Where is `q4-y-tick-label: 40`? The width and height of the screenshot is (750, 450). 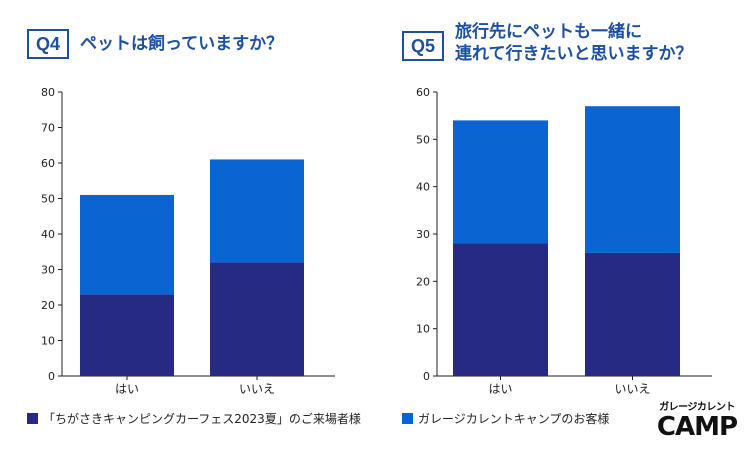 q4-y-tick-label: 40 is located at coordinates (48, 234).